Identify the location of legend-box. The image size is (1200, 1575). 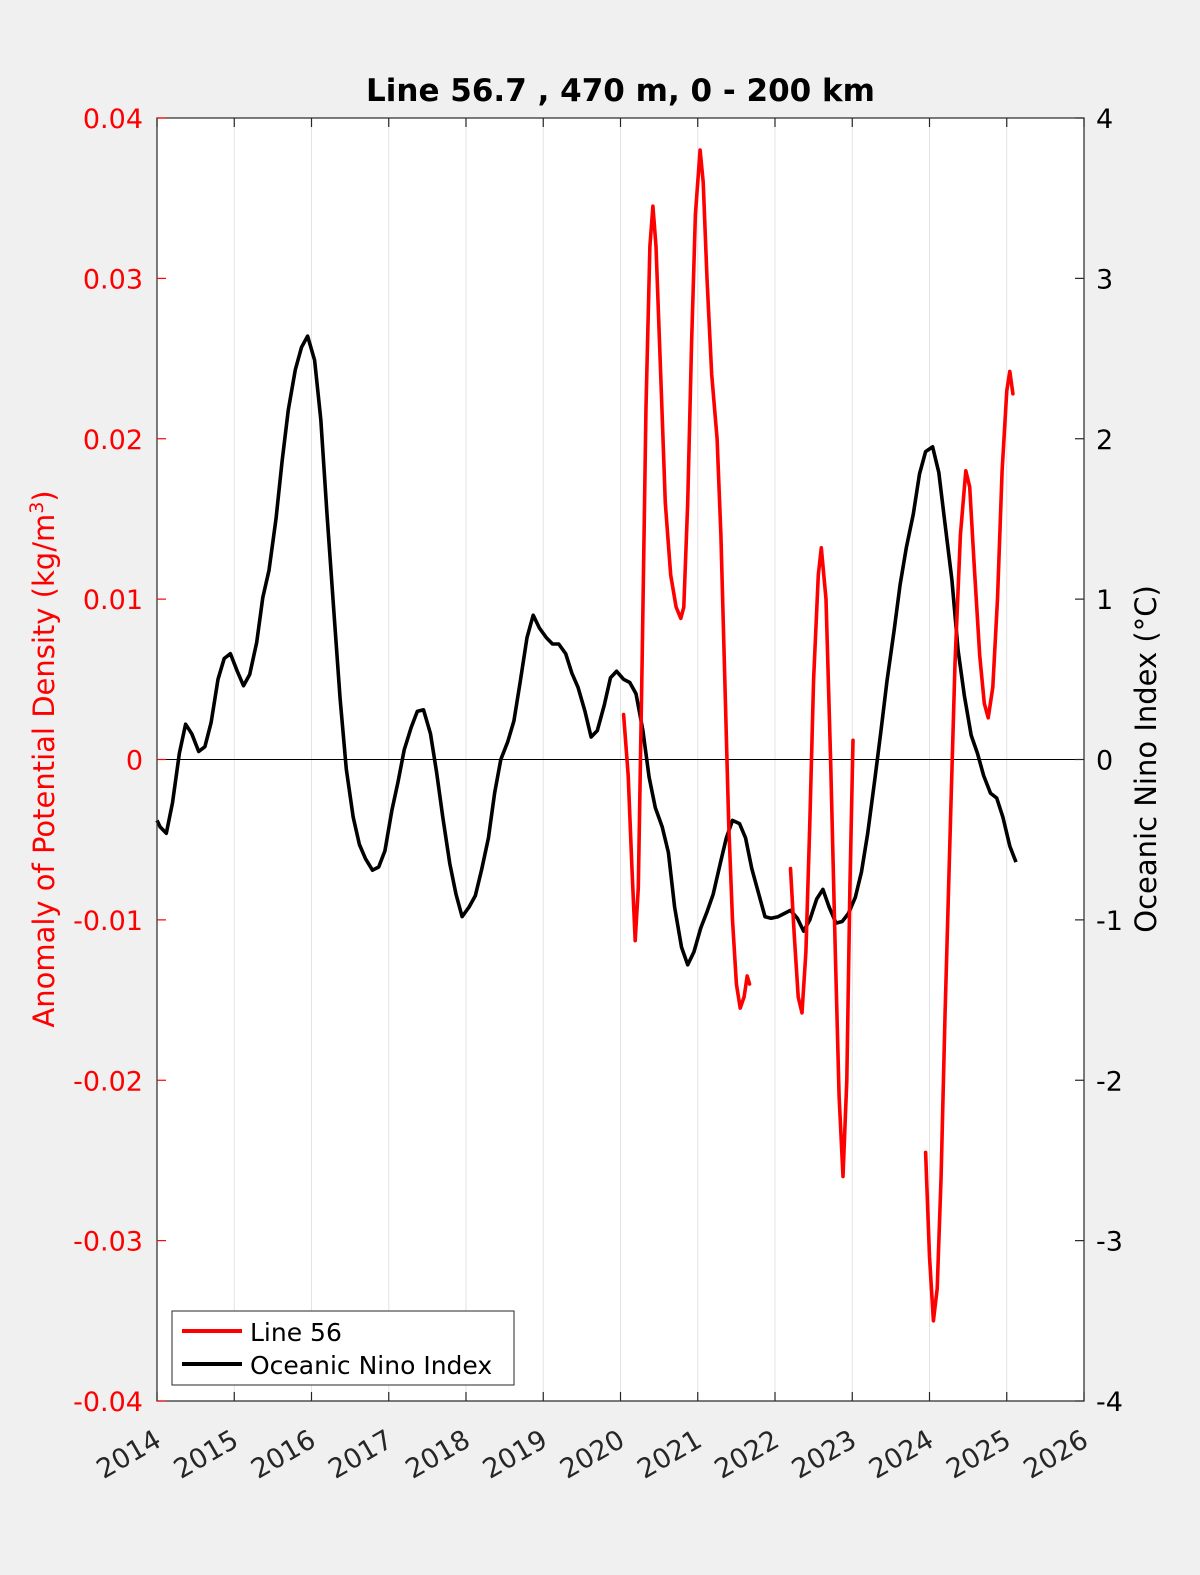
(343, 1348).